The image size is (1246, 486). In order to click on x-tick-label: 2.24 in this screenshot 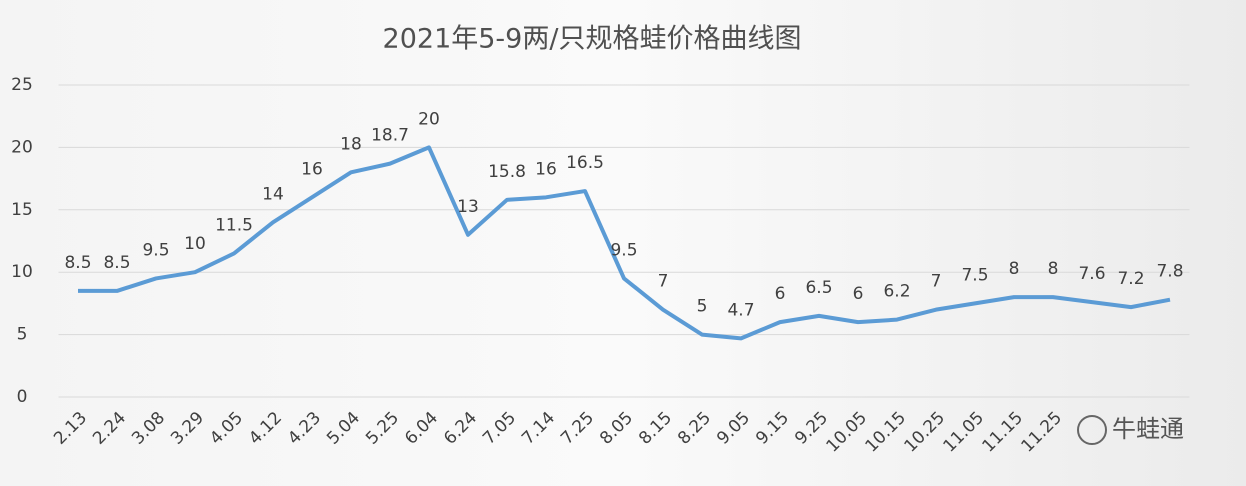, I will do `click(109, 428)`.